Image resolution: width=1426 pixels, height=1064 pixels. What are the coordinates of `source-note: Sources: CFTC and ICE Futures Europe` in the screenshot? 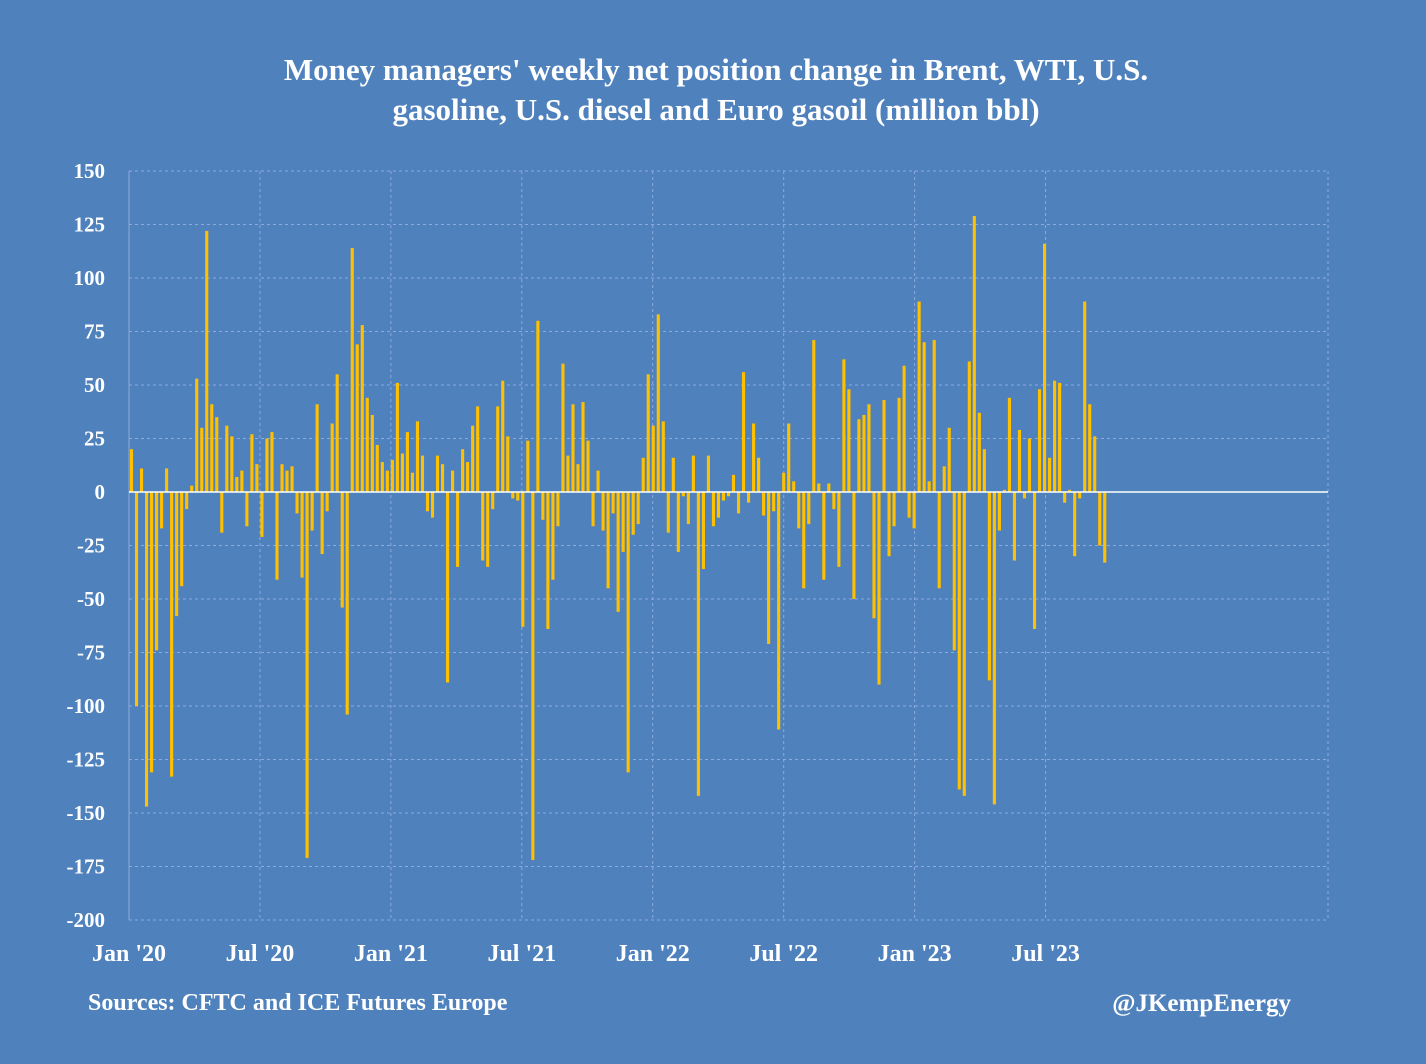 It's located at (298, 1003).